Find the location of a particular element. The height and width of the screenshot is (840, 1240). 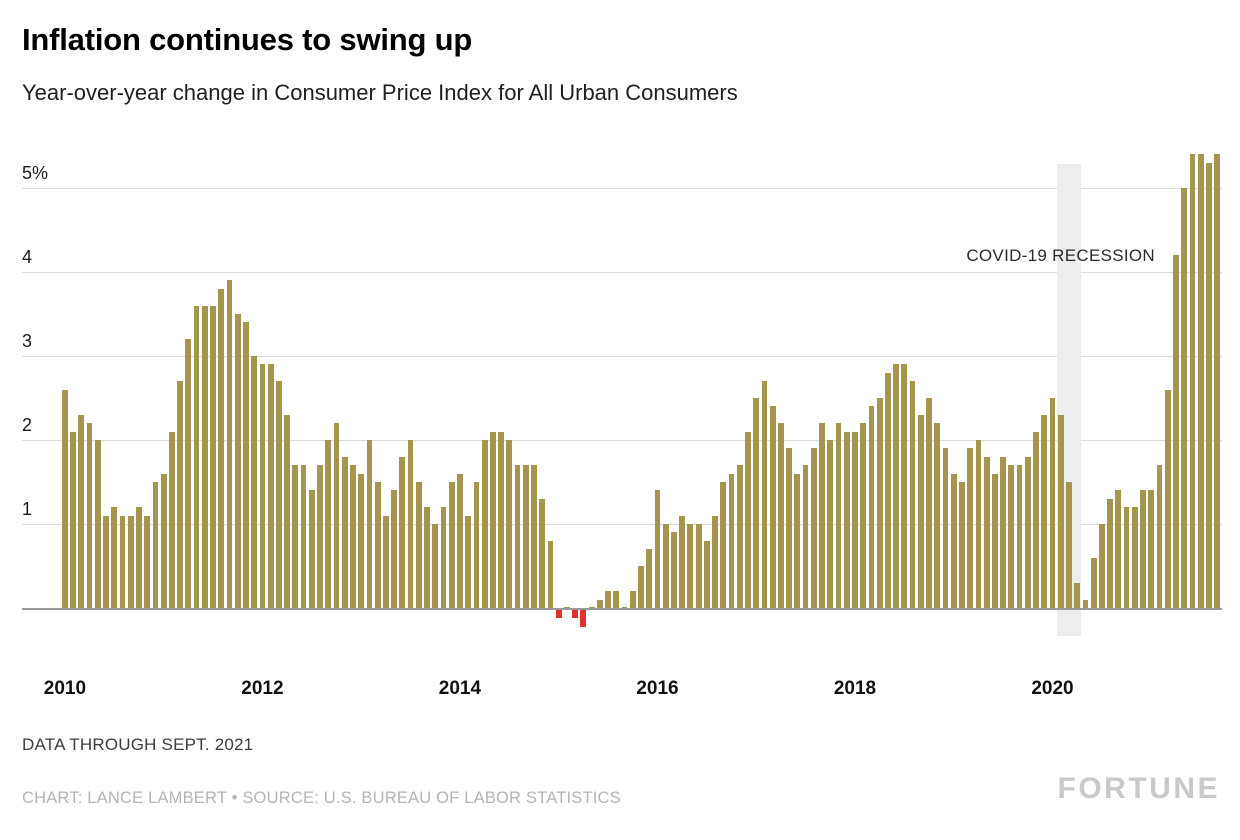

x-axis-label-2012: 2012 is located at coordinates (262, 688).